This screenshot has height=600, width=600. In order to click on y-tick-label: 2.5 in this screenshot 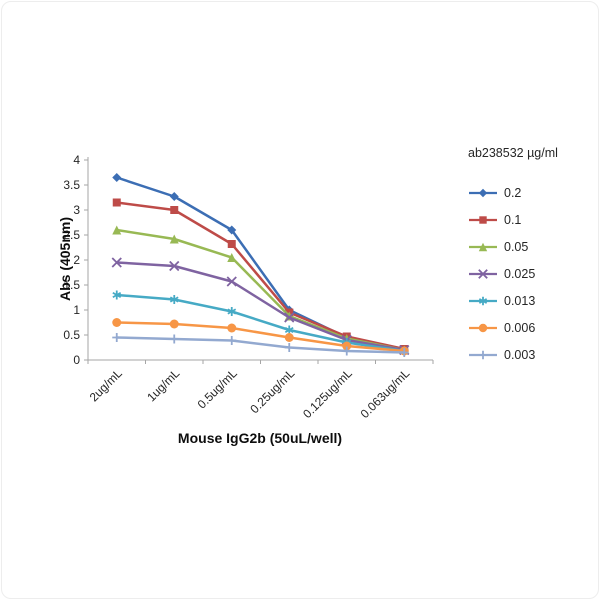, I will do `click(71, 235)`.